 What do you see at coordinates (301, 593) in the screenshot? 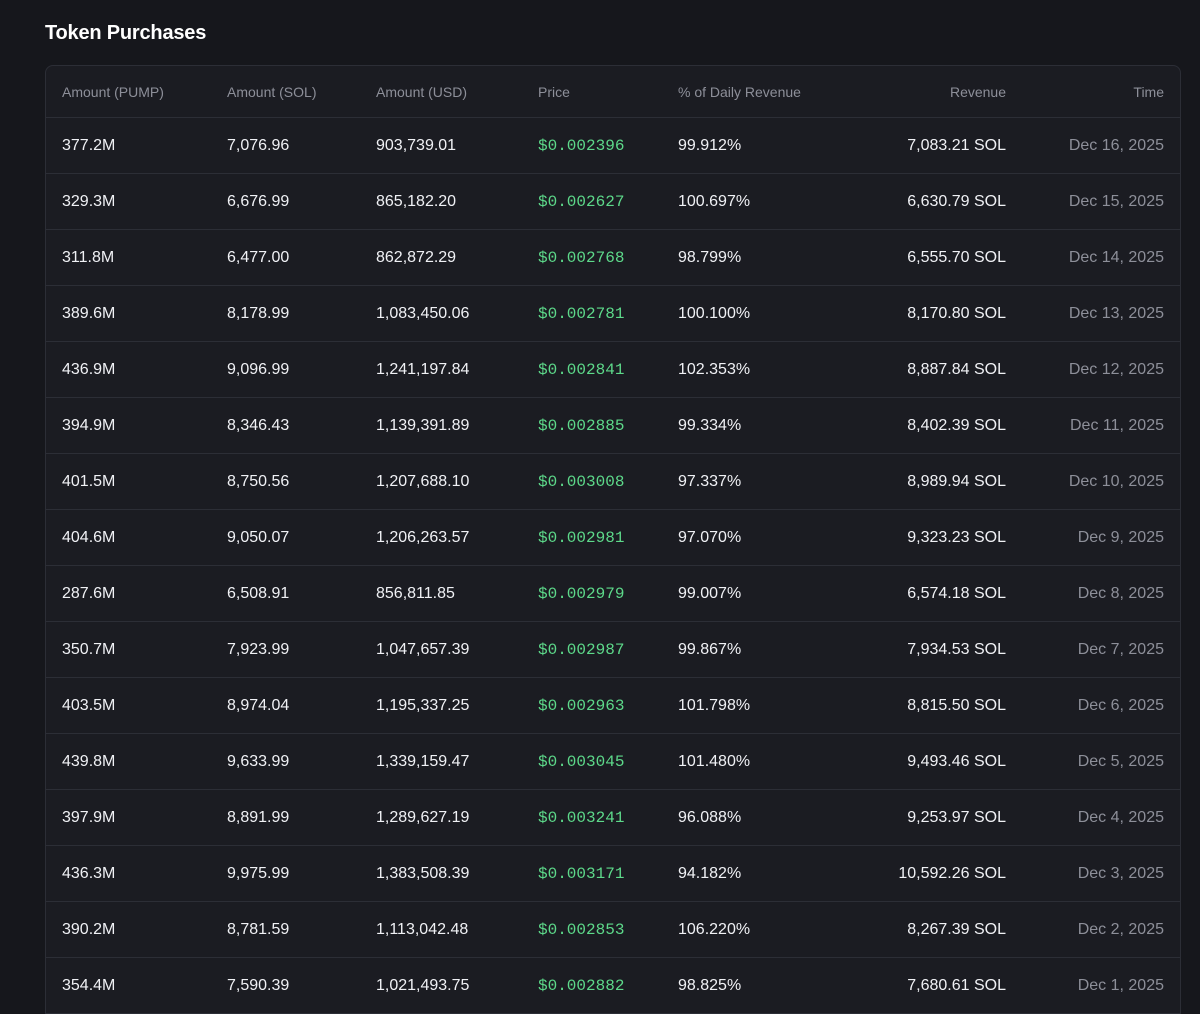
I see `amount-sol-cell: 6,508.91` at bounding box center [301, 593].